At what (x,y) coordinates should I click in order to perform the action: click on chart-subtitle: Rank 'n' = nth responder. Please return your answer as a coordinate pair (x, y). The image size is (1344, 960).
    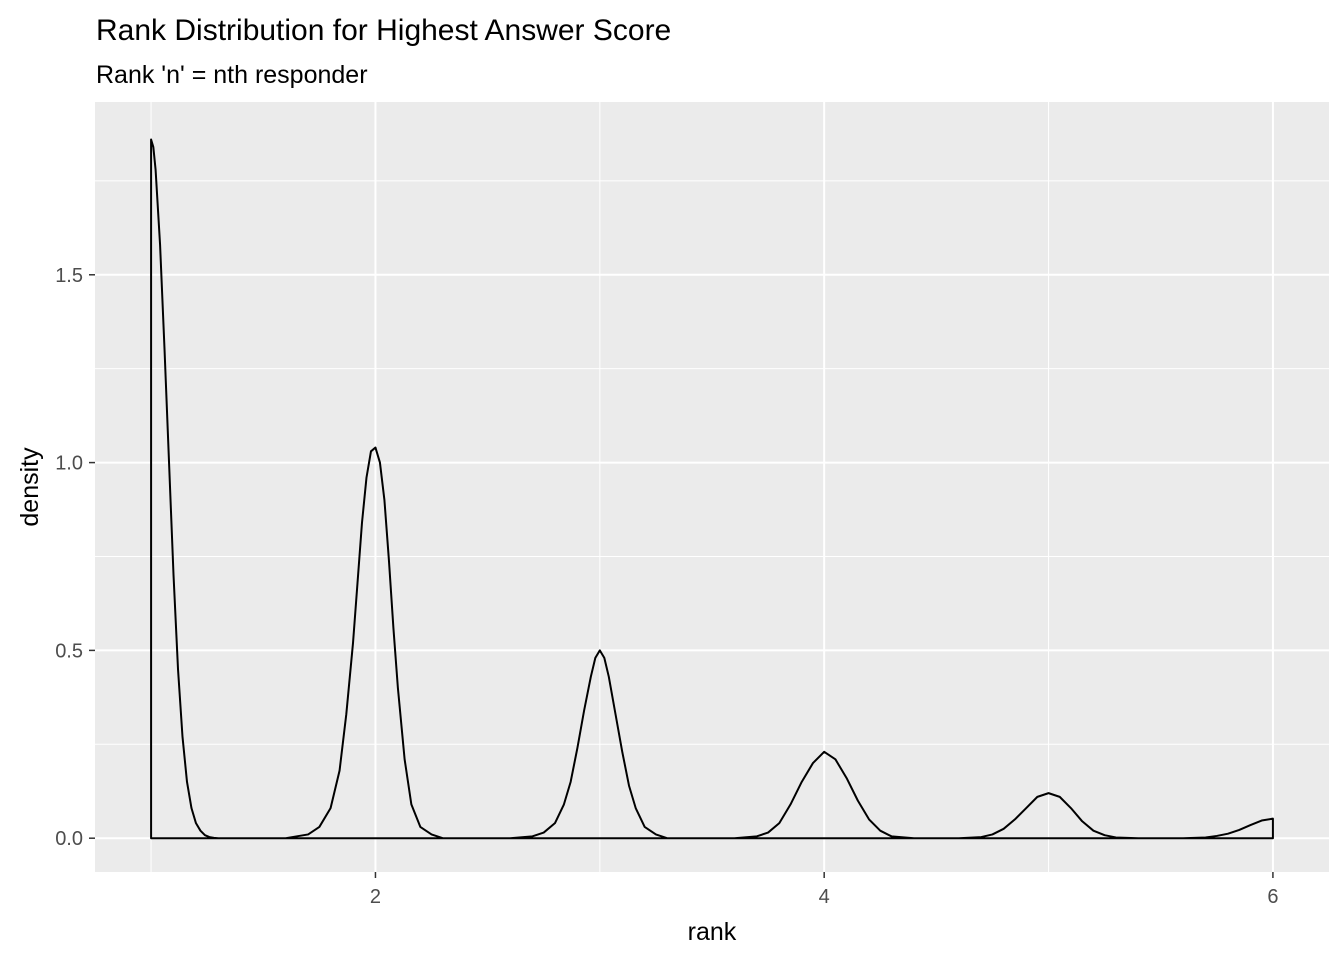
    Looking at the image, I should click on (232, 75).